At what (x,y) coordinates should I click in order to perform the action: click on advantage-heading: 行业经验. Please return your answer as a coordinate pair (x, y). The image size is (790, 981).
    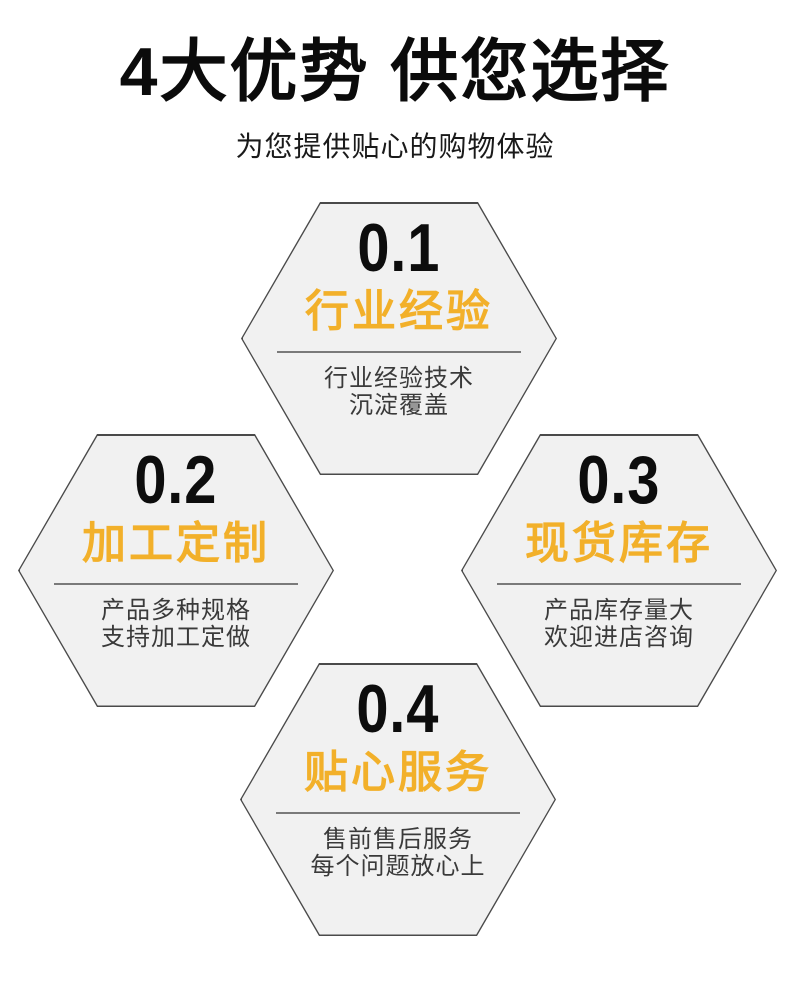
    Looking at the image, I should click on (399, 311).